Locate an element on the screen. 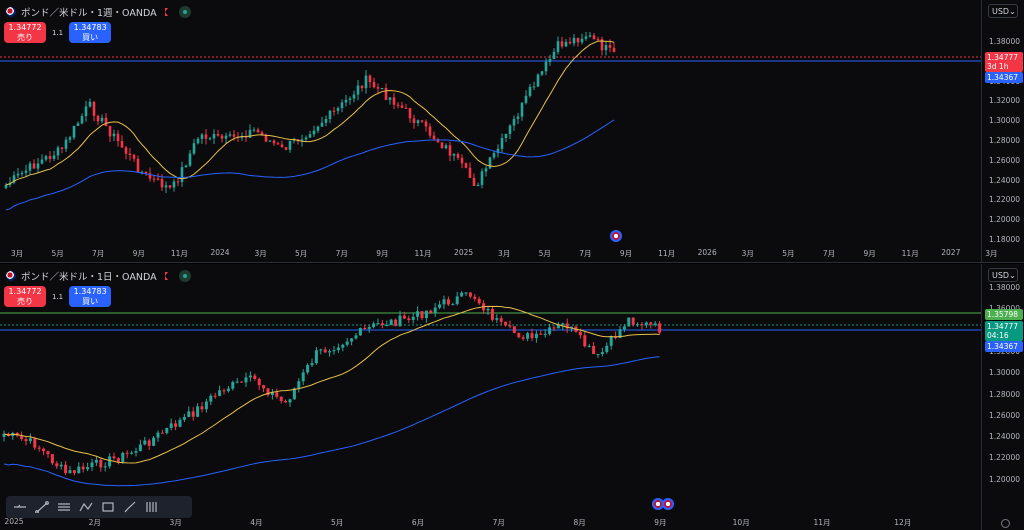 This screenshot has height=530, width=1024. price-tick: 1.20000 is located at coordinates (1004, 220).